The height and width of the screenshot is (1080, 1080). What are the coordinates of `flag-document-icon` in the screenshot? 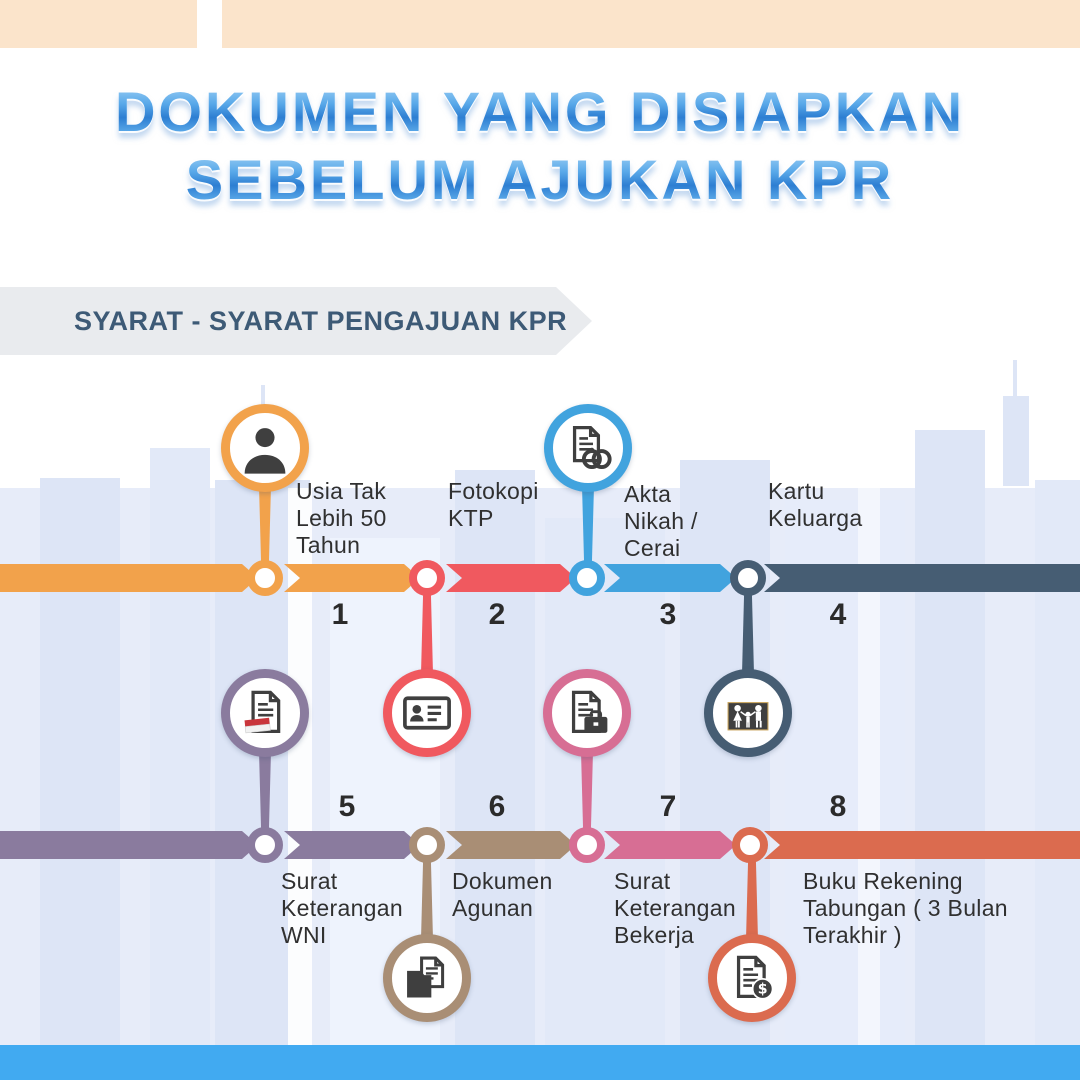 It's located at (262, 712).